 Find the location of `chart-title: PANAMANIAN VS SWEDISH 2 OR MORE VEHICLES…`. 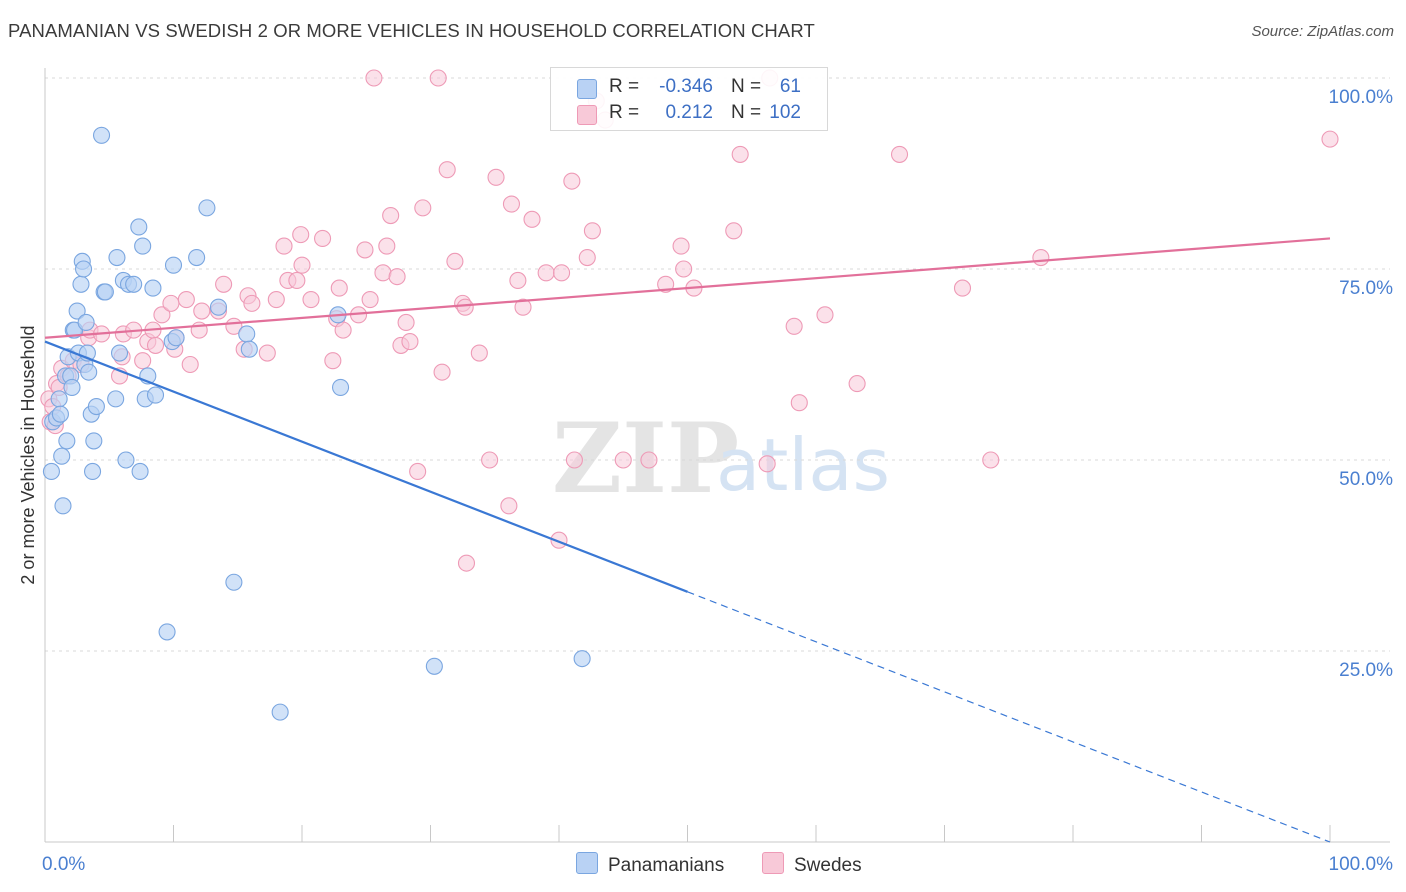

chart-title: PANAMANIAN VS SWEDISH 2 OR MORE VEHICLES… is located at coordinates (411, 30).